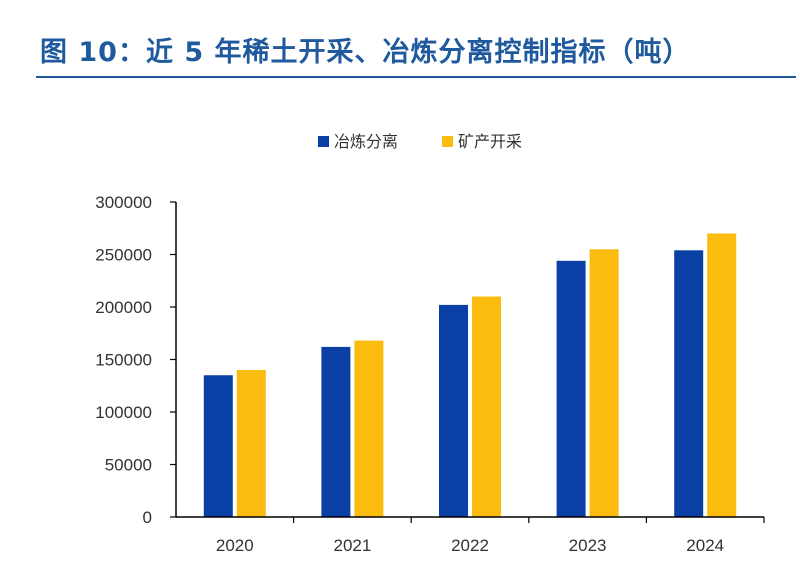  I want to click on x-tick-label: 2023, so click(588, 545).